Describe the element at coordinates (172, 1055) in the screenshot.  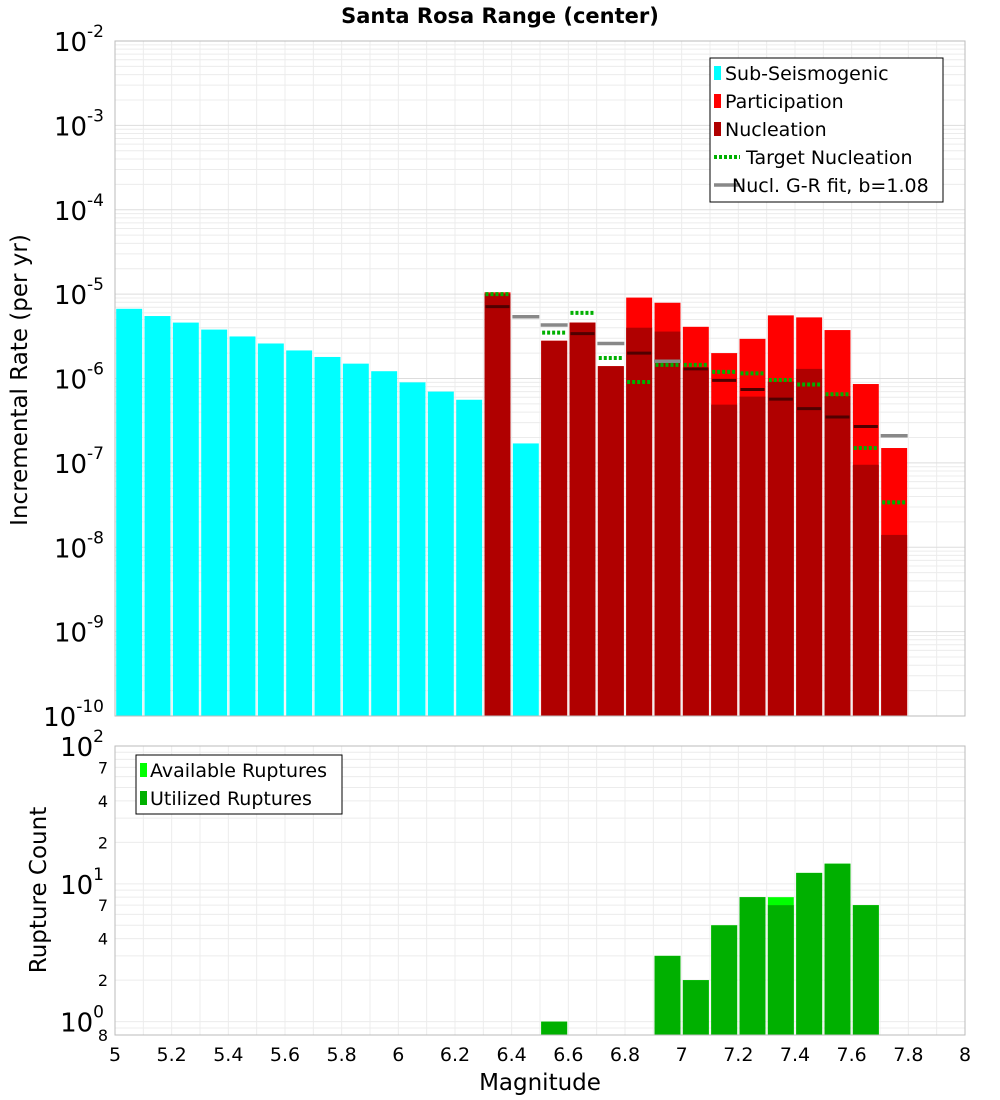
I see `x-tick-label: 5.2` at that location.